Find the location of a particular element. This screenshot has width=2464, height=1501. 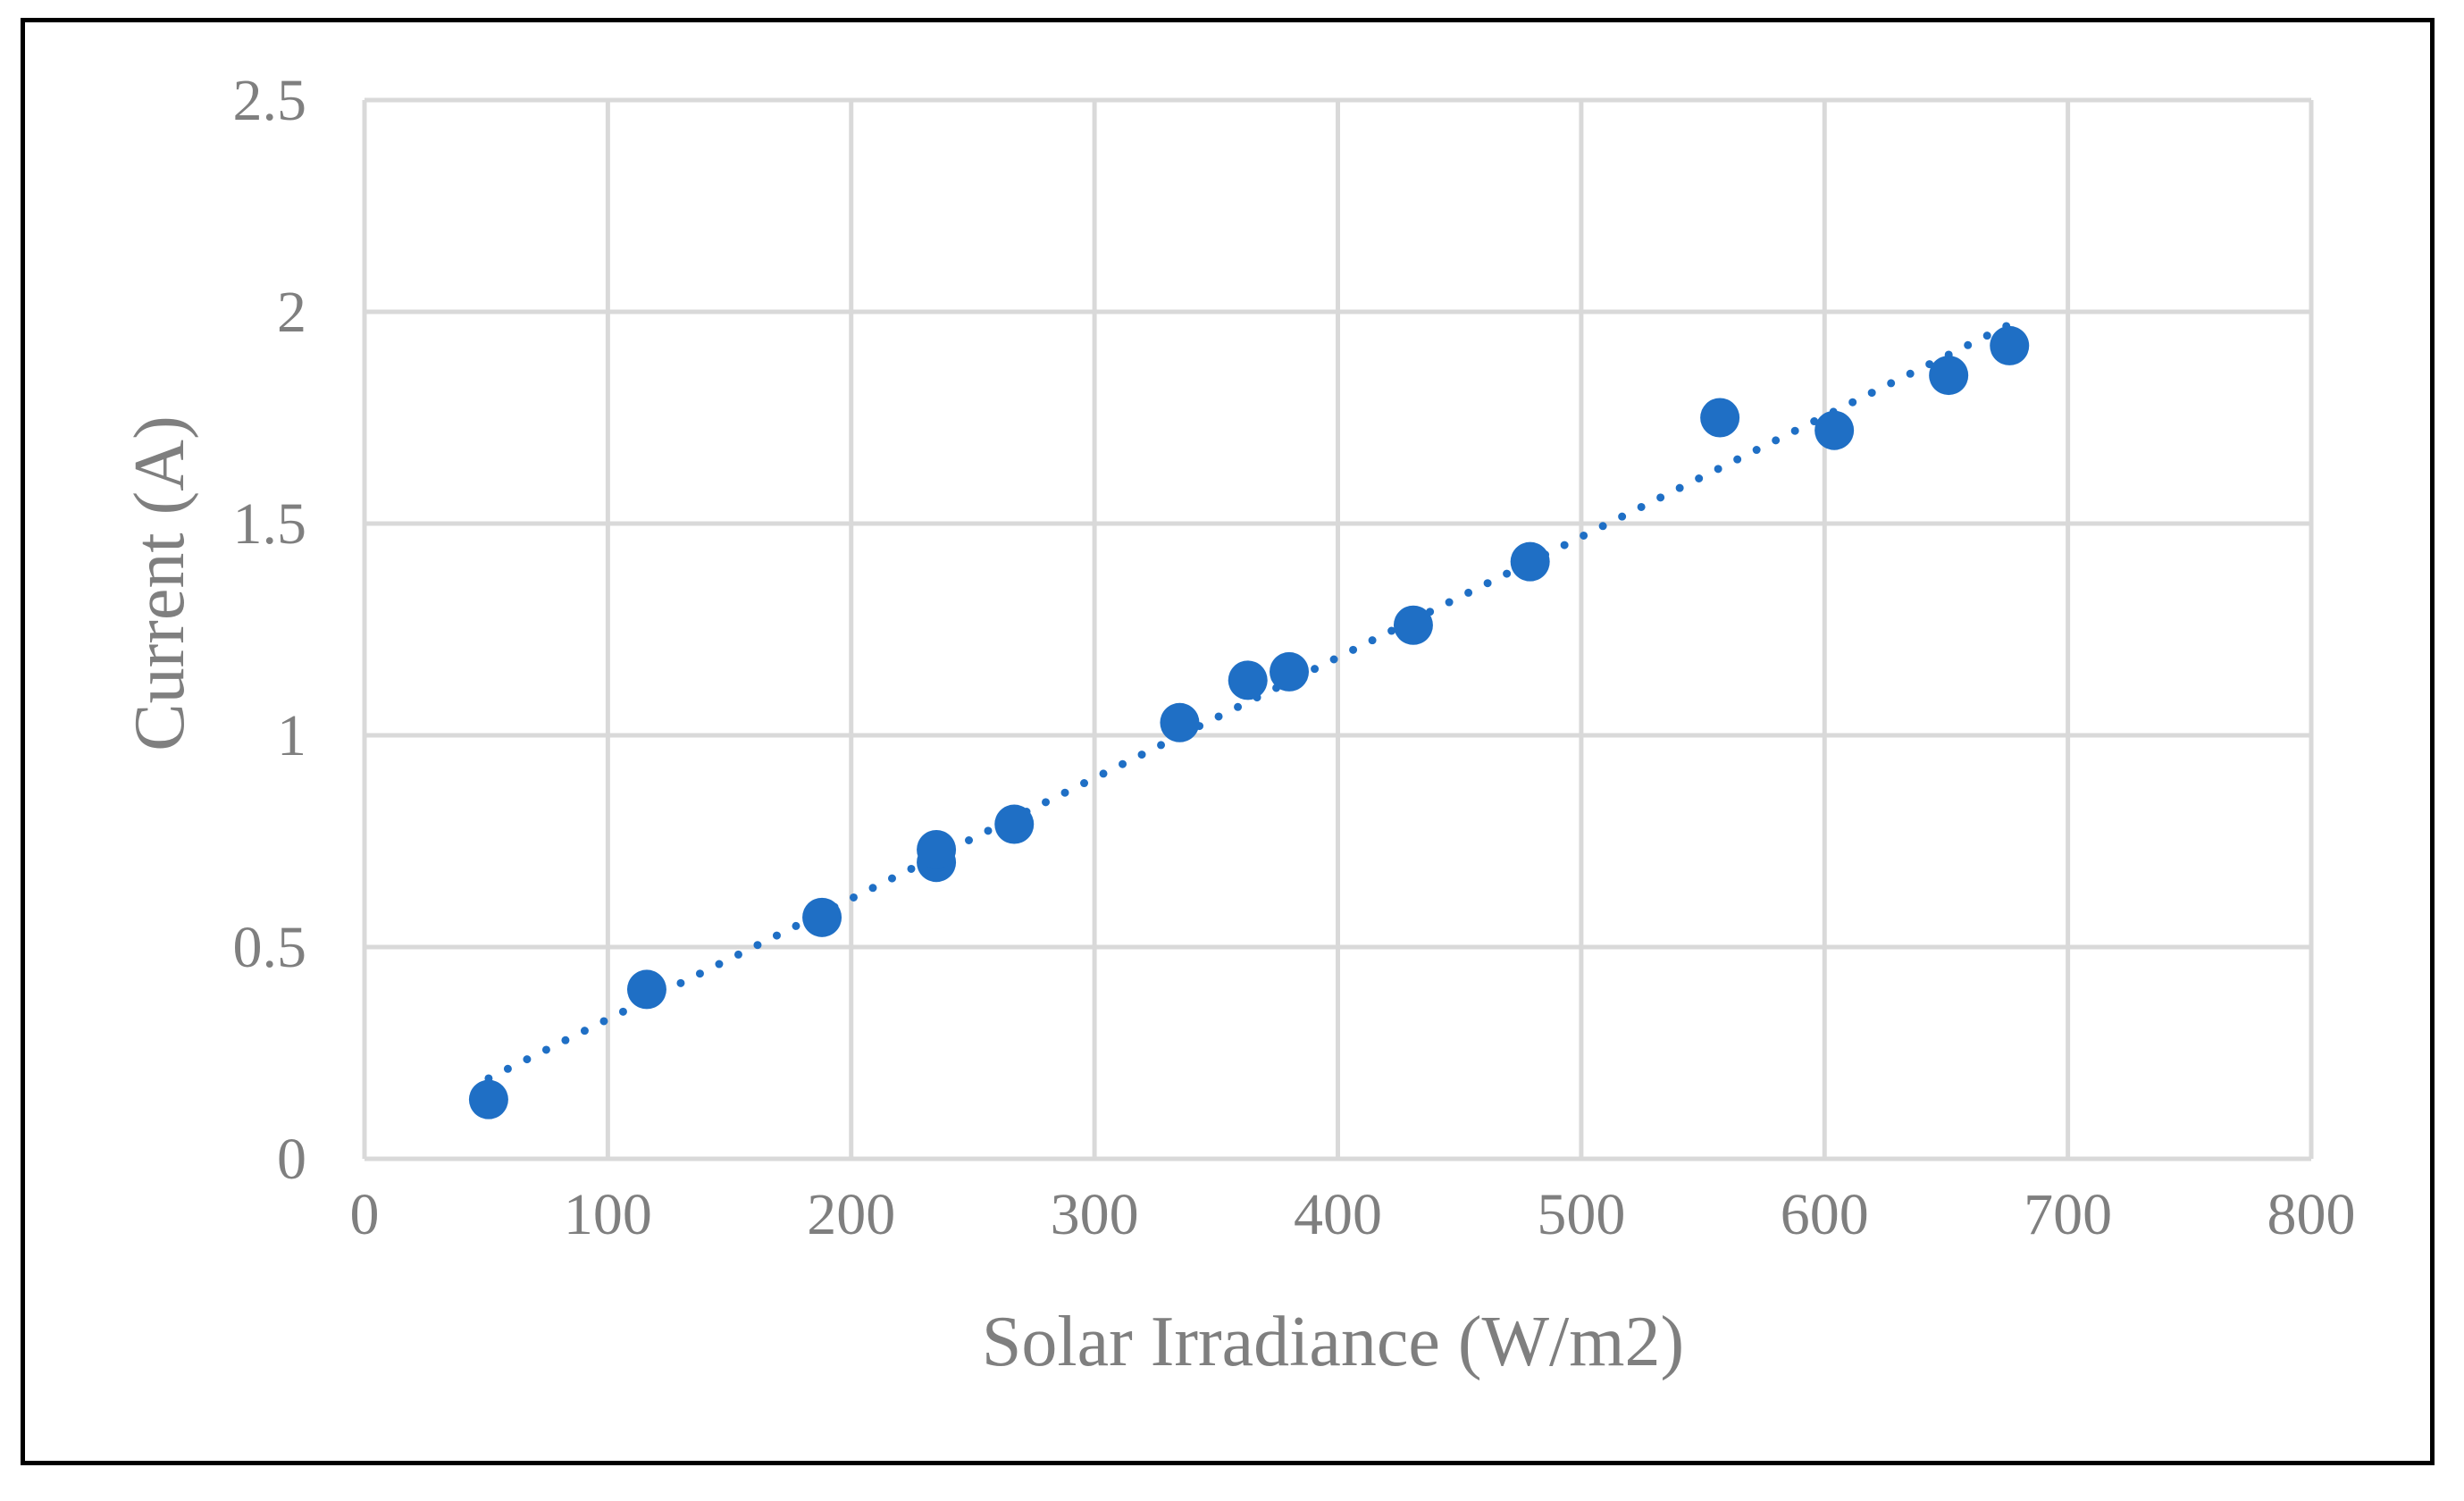

x-tick-label: 200 is located at coordinates (851, 1214).